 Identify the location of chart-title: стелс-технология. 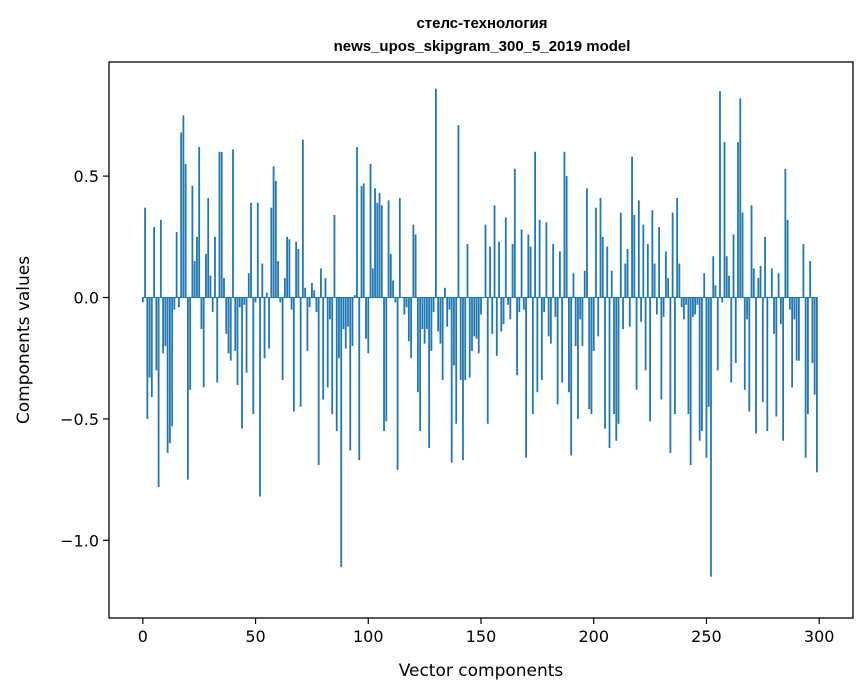
(481, 23).